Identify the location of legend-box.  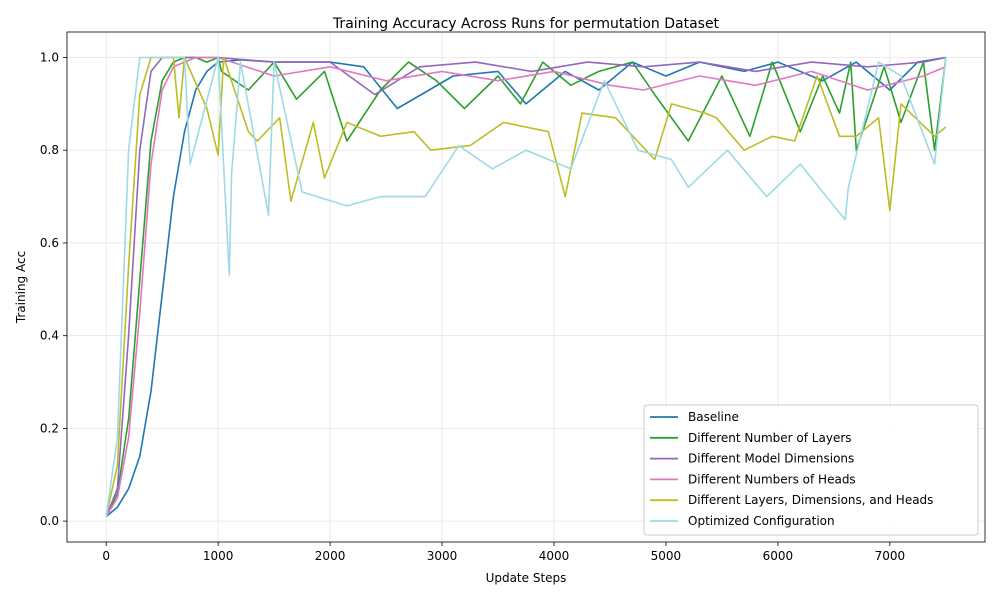
(811, 470).